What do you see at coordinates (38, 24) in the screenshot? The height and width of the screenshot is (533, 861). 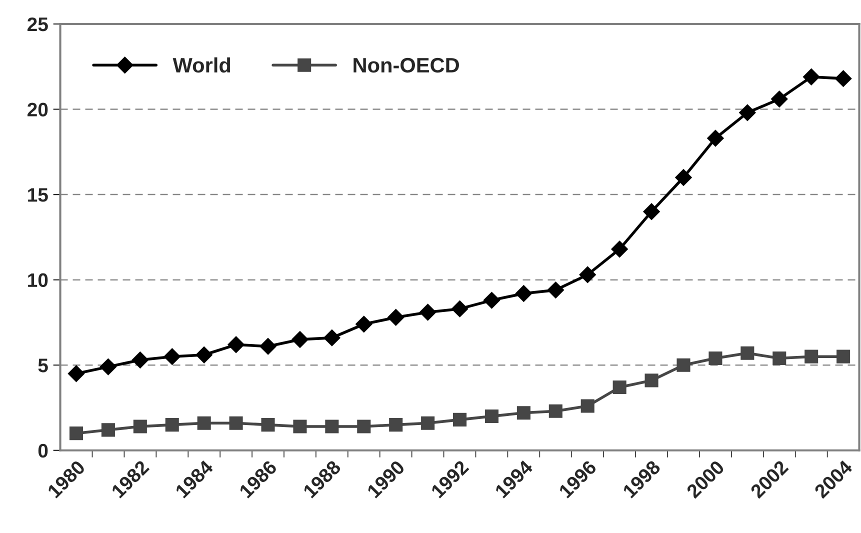 I see `y-tick-label: 25` at bounding box center [38, 24].